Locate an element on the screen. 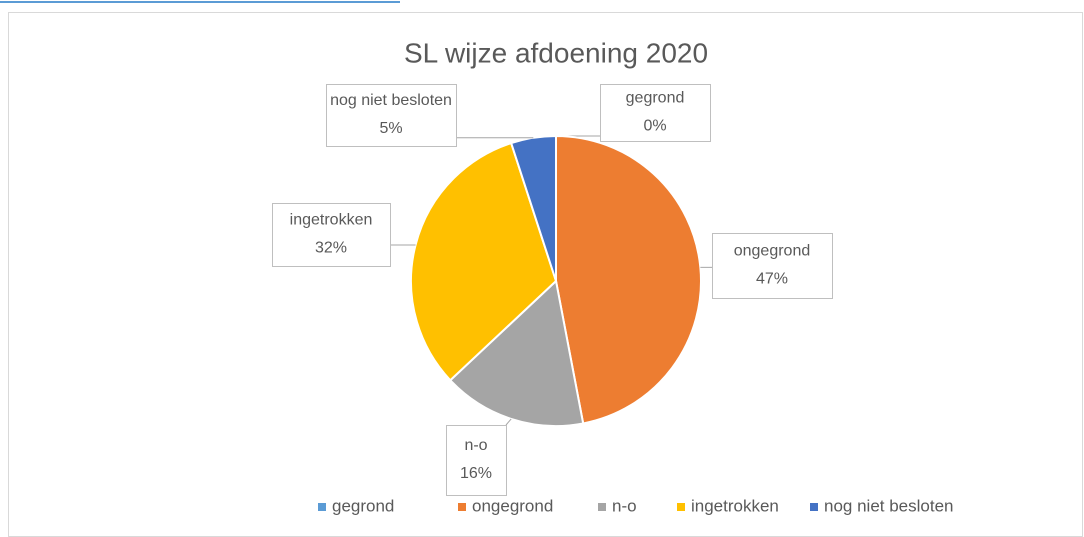 The image size is (1084, 537). data-label-value: 32% is located at coordinates (331, 248).